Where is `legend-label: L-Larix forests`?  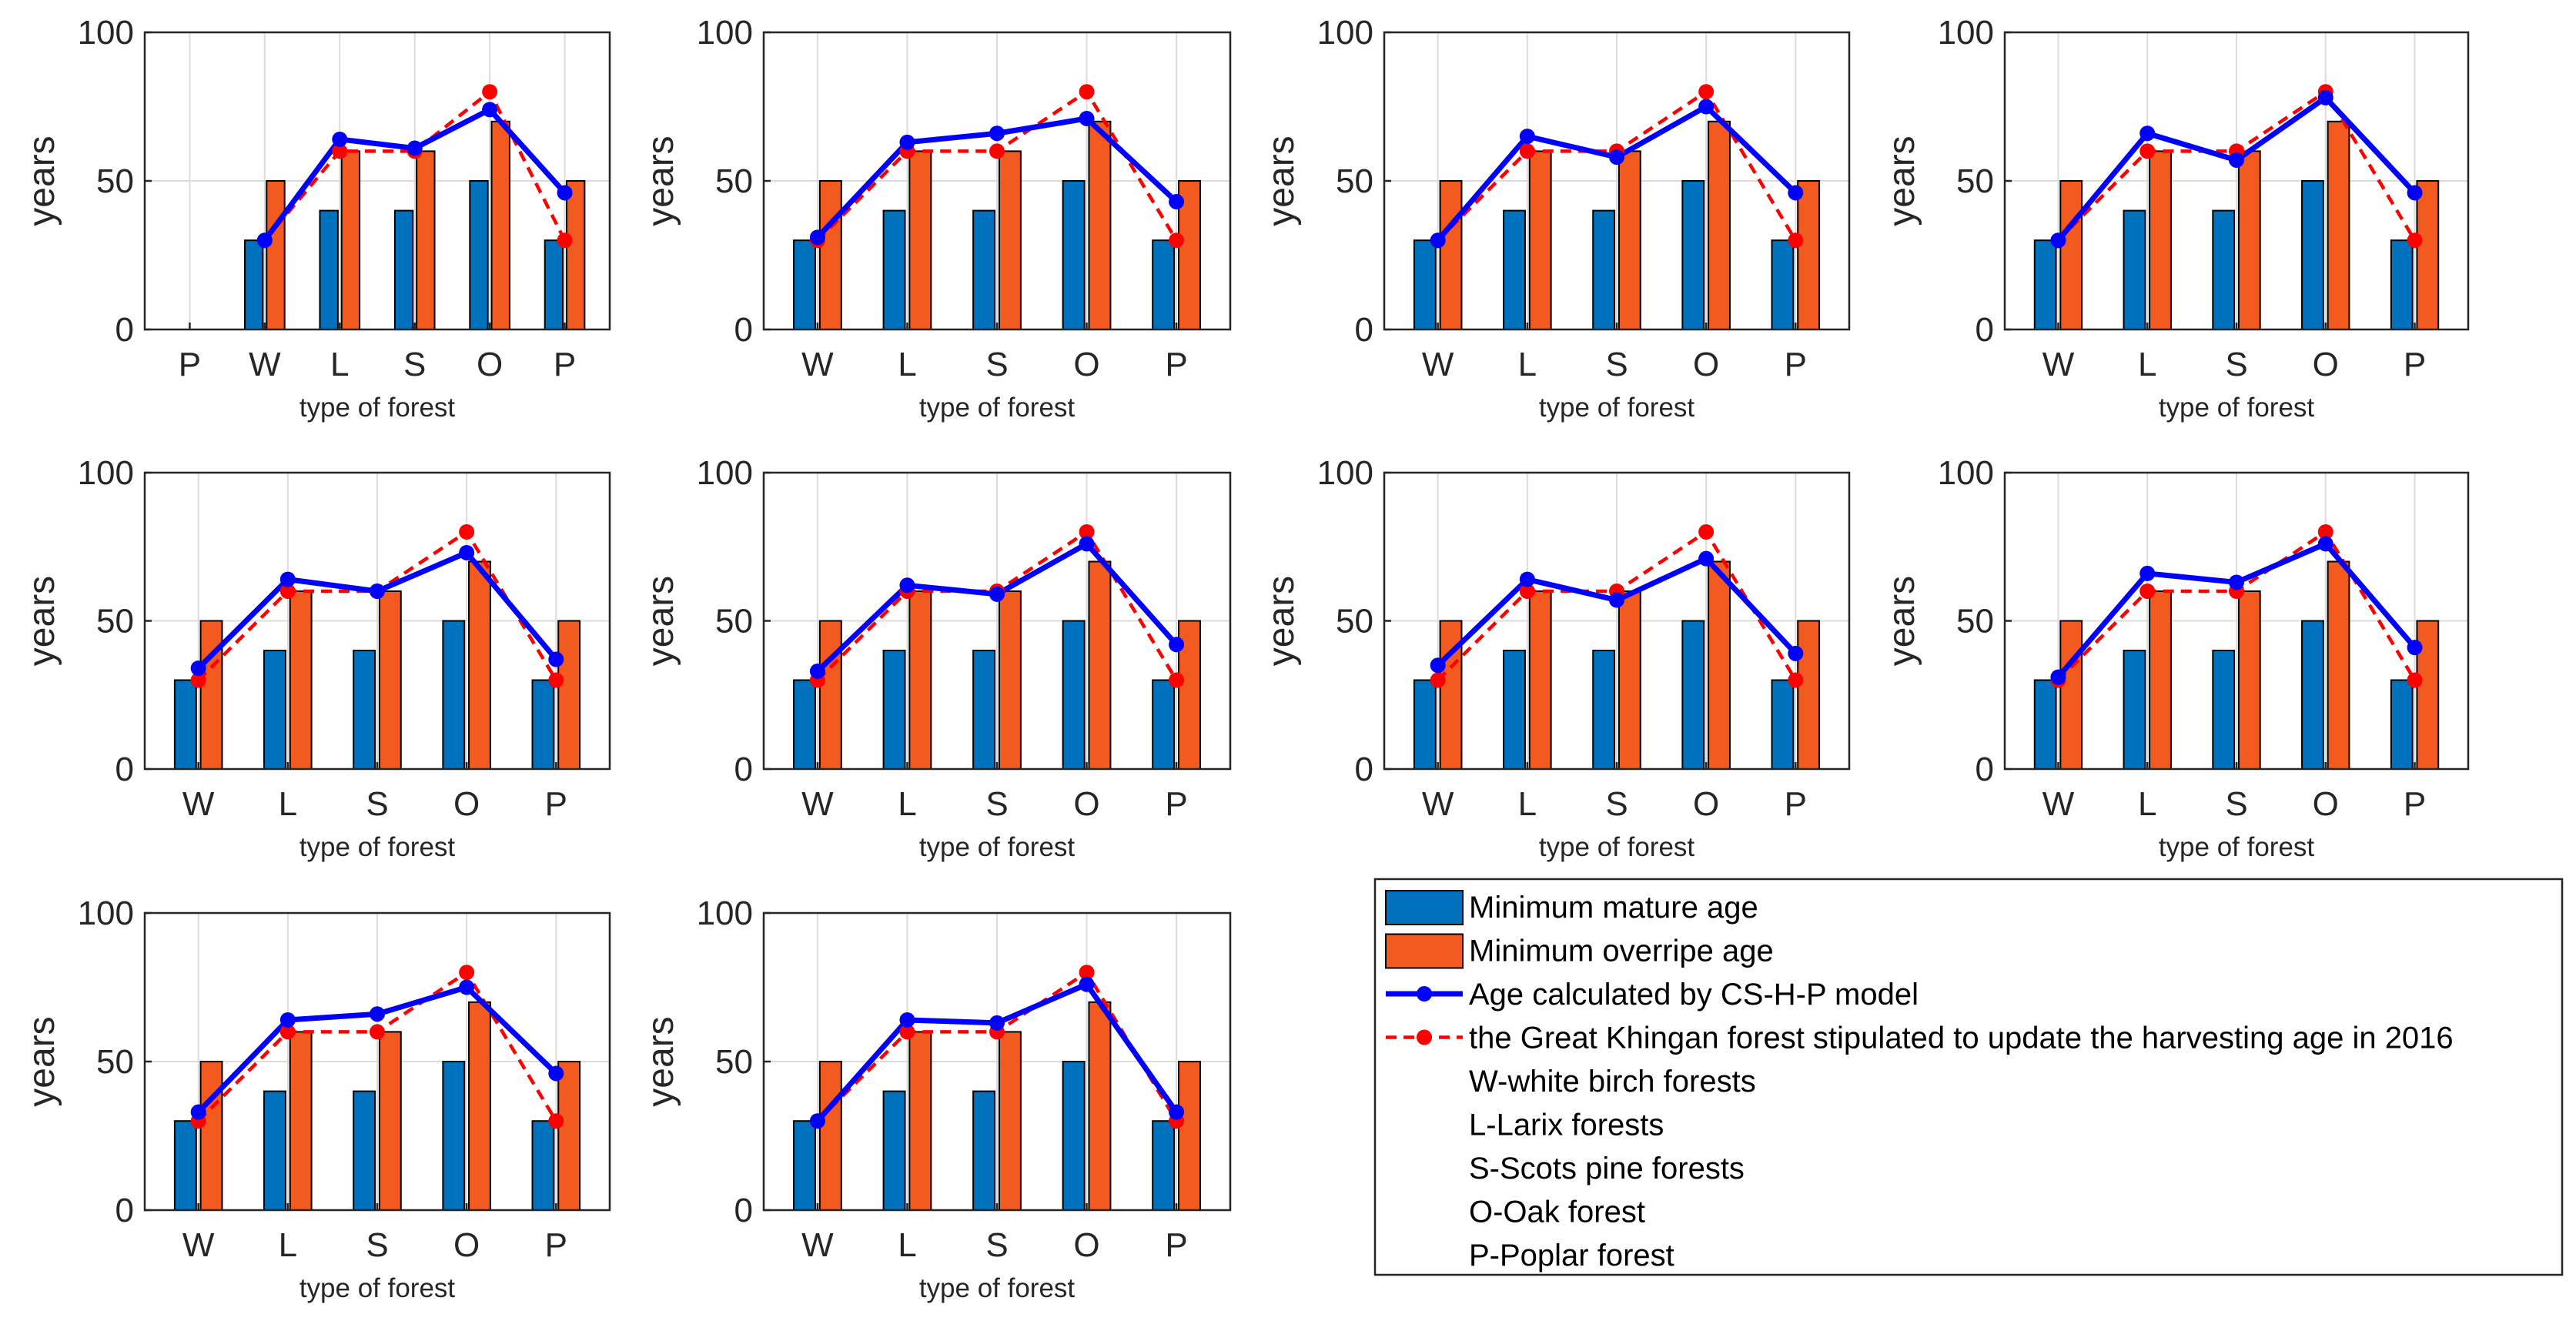 legend-label: L-Larix forests is located at coordinates (1566, 1125).